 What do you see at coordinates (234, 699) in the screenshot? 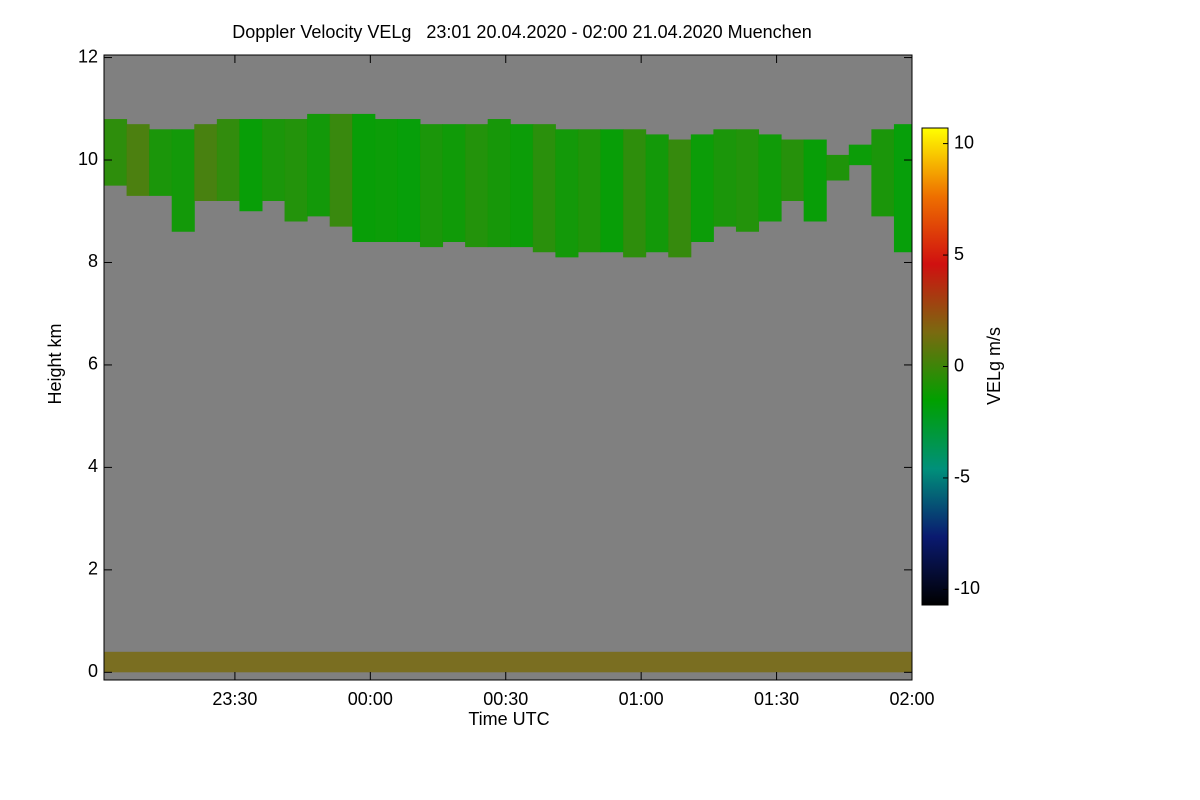
I see `x-tick-label: 23:30` at bounding box center [234, 699].